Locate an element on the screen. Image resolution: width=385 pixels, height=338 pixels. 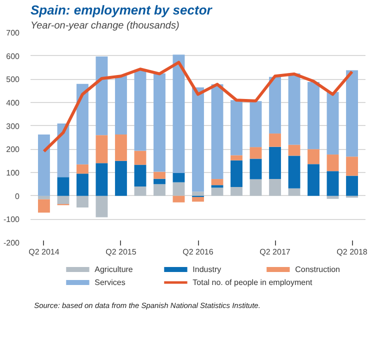
x-tick-label: Q2 2018 is located at coordinates (352, 252).